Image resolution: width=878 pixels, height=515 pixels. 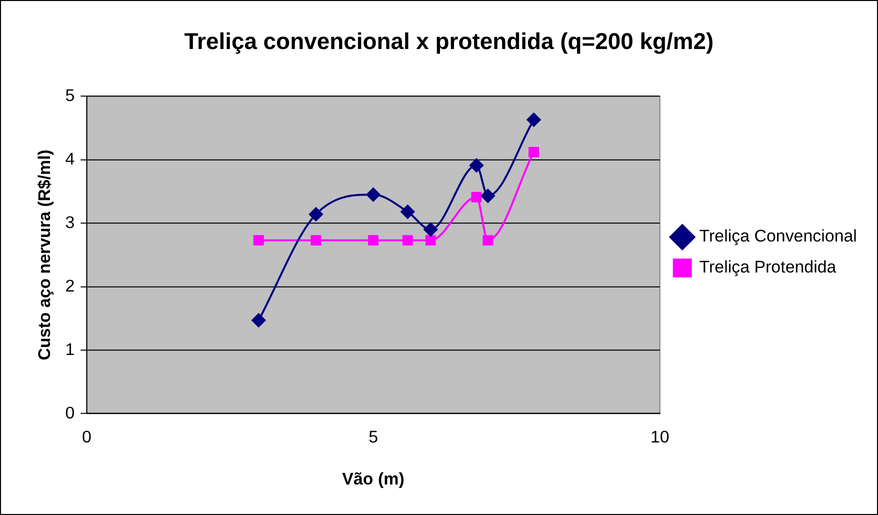 What do you see at coordinates (70, 286) in the screenshot?
I see `y-tick-label: 2` at bounding box center [70, 286].